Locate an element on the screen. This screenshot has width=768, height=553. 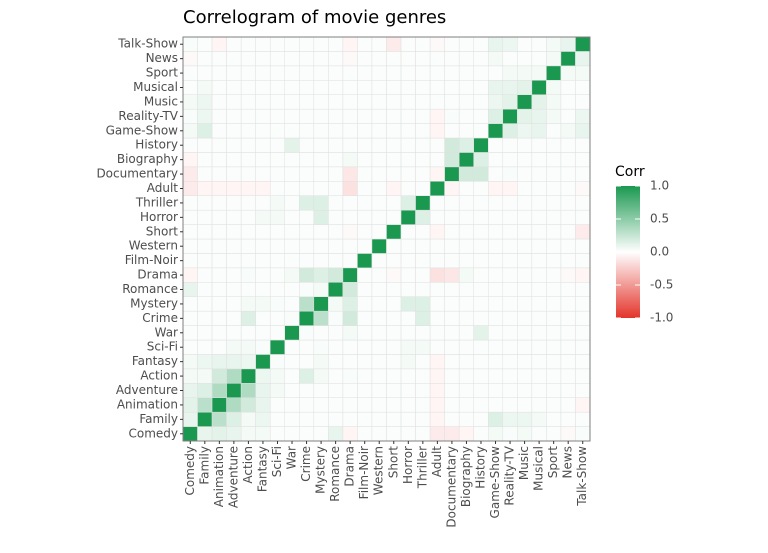
y-tick-label: Musical is located at coordinates (155, 87).